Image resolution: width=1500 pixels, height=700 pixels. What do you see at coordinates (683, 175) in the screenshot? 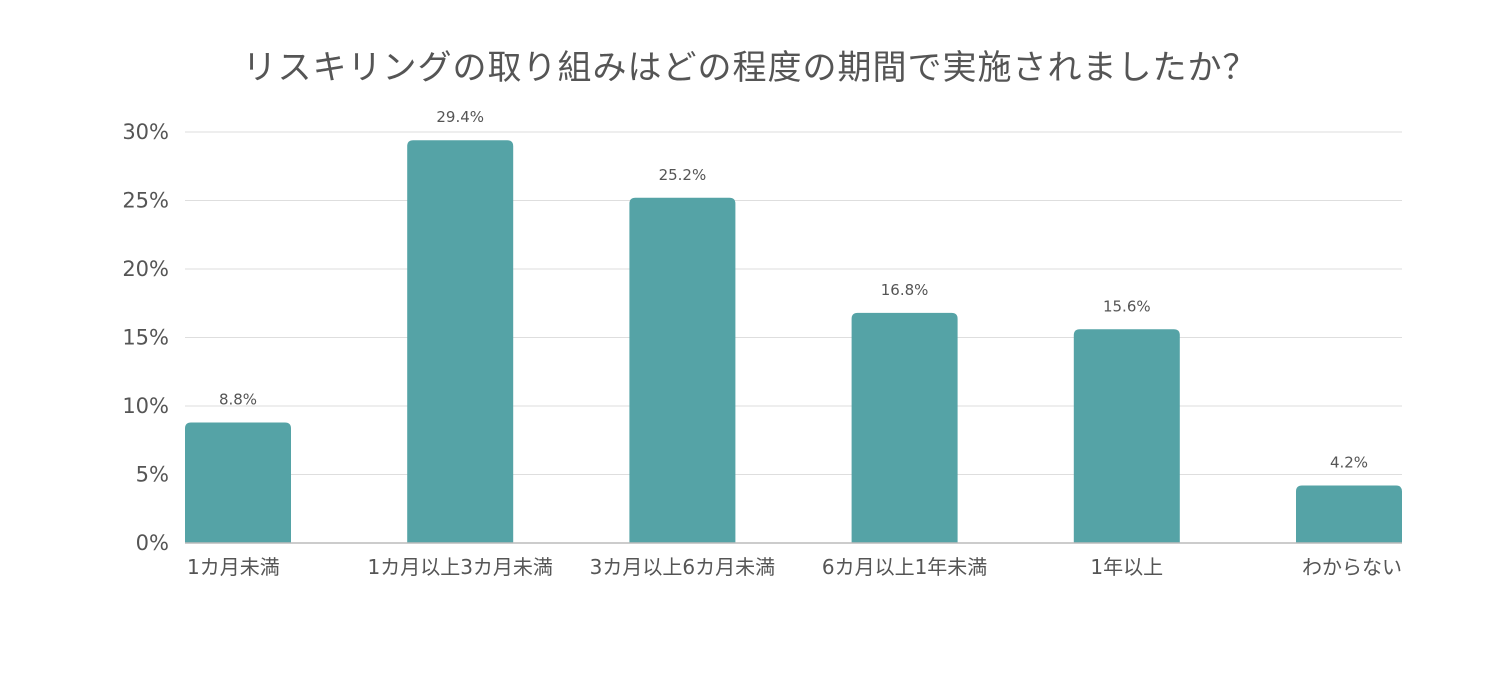
I see `data-label: 25.2%` at bounding box center [683, 175].